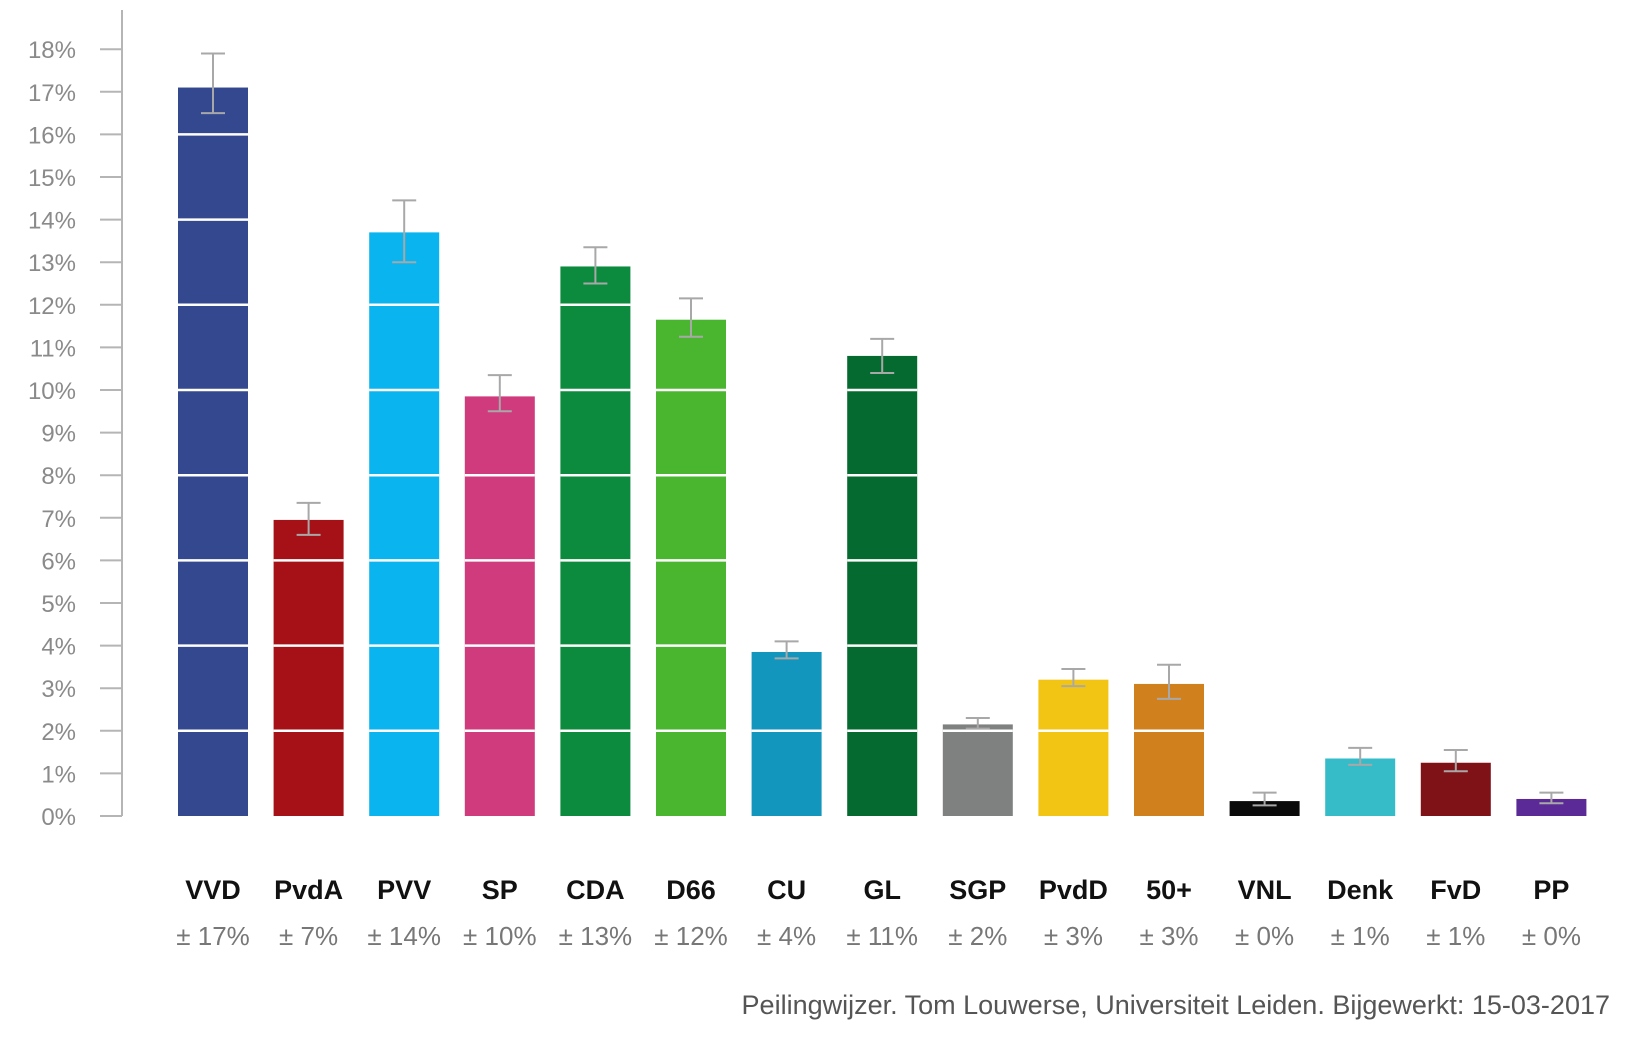 The image size is (1636, 1044). Describe the element at coordinates (58, 519) in the screenshot. I see `y-tick-label: 7%` at that location.